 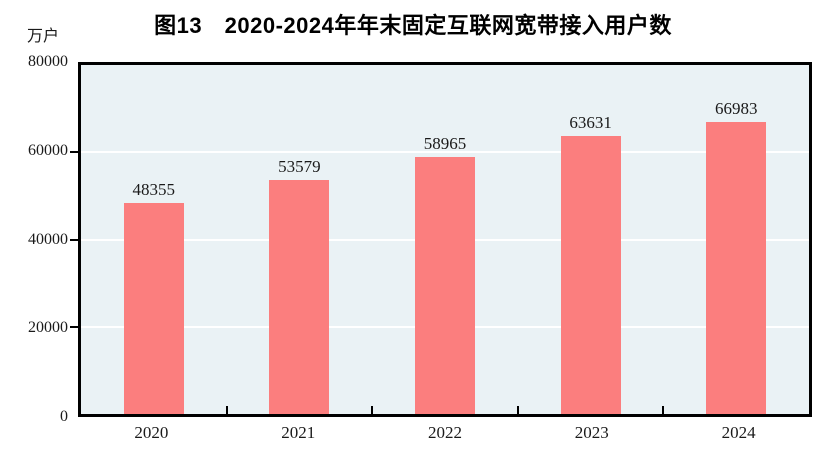 What do you see at coordinates (413, 25) in the screenshot?
I see `chart-title: 图13 2020-2024年年末固定互联网宽带接入用户数` at bounding box center [413, 25].